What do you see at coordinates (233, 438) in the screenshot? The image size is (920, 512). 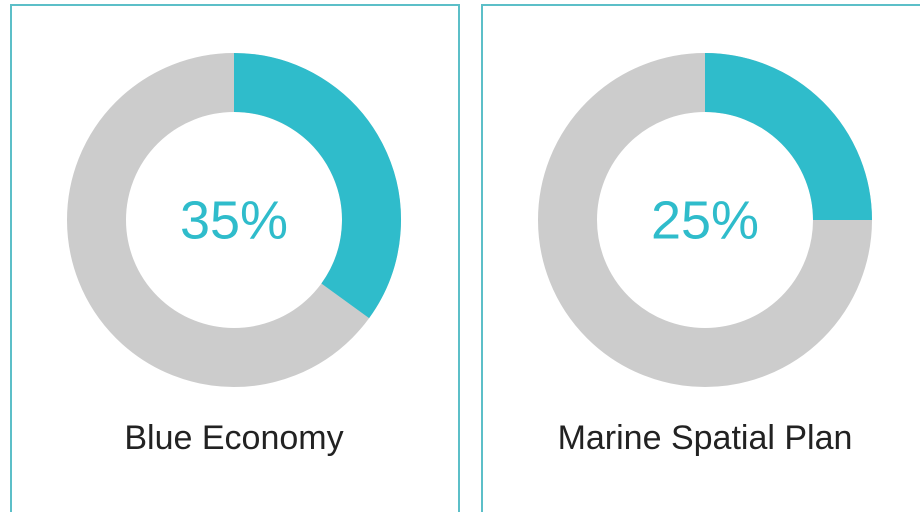 I see `card-title: Blue Economy` at bounding box center [233, 438].